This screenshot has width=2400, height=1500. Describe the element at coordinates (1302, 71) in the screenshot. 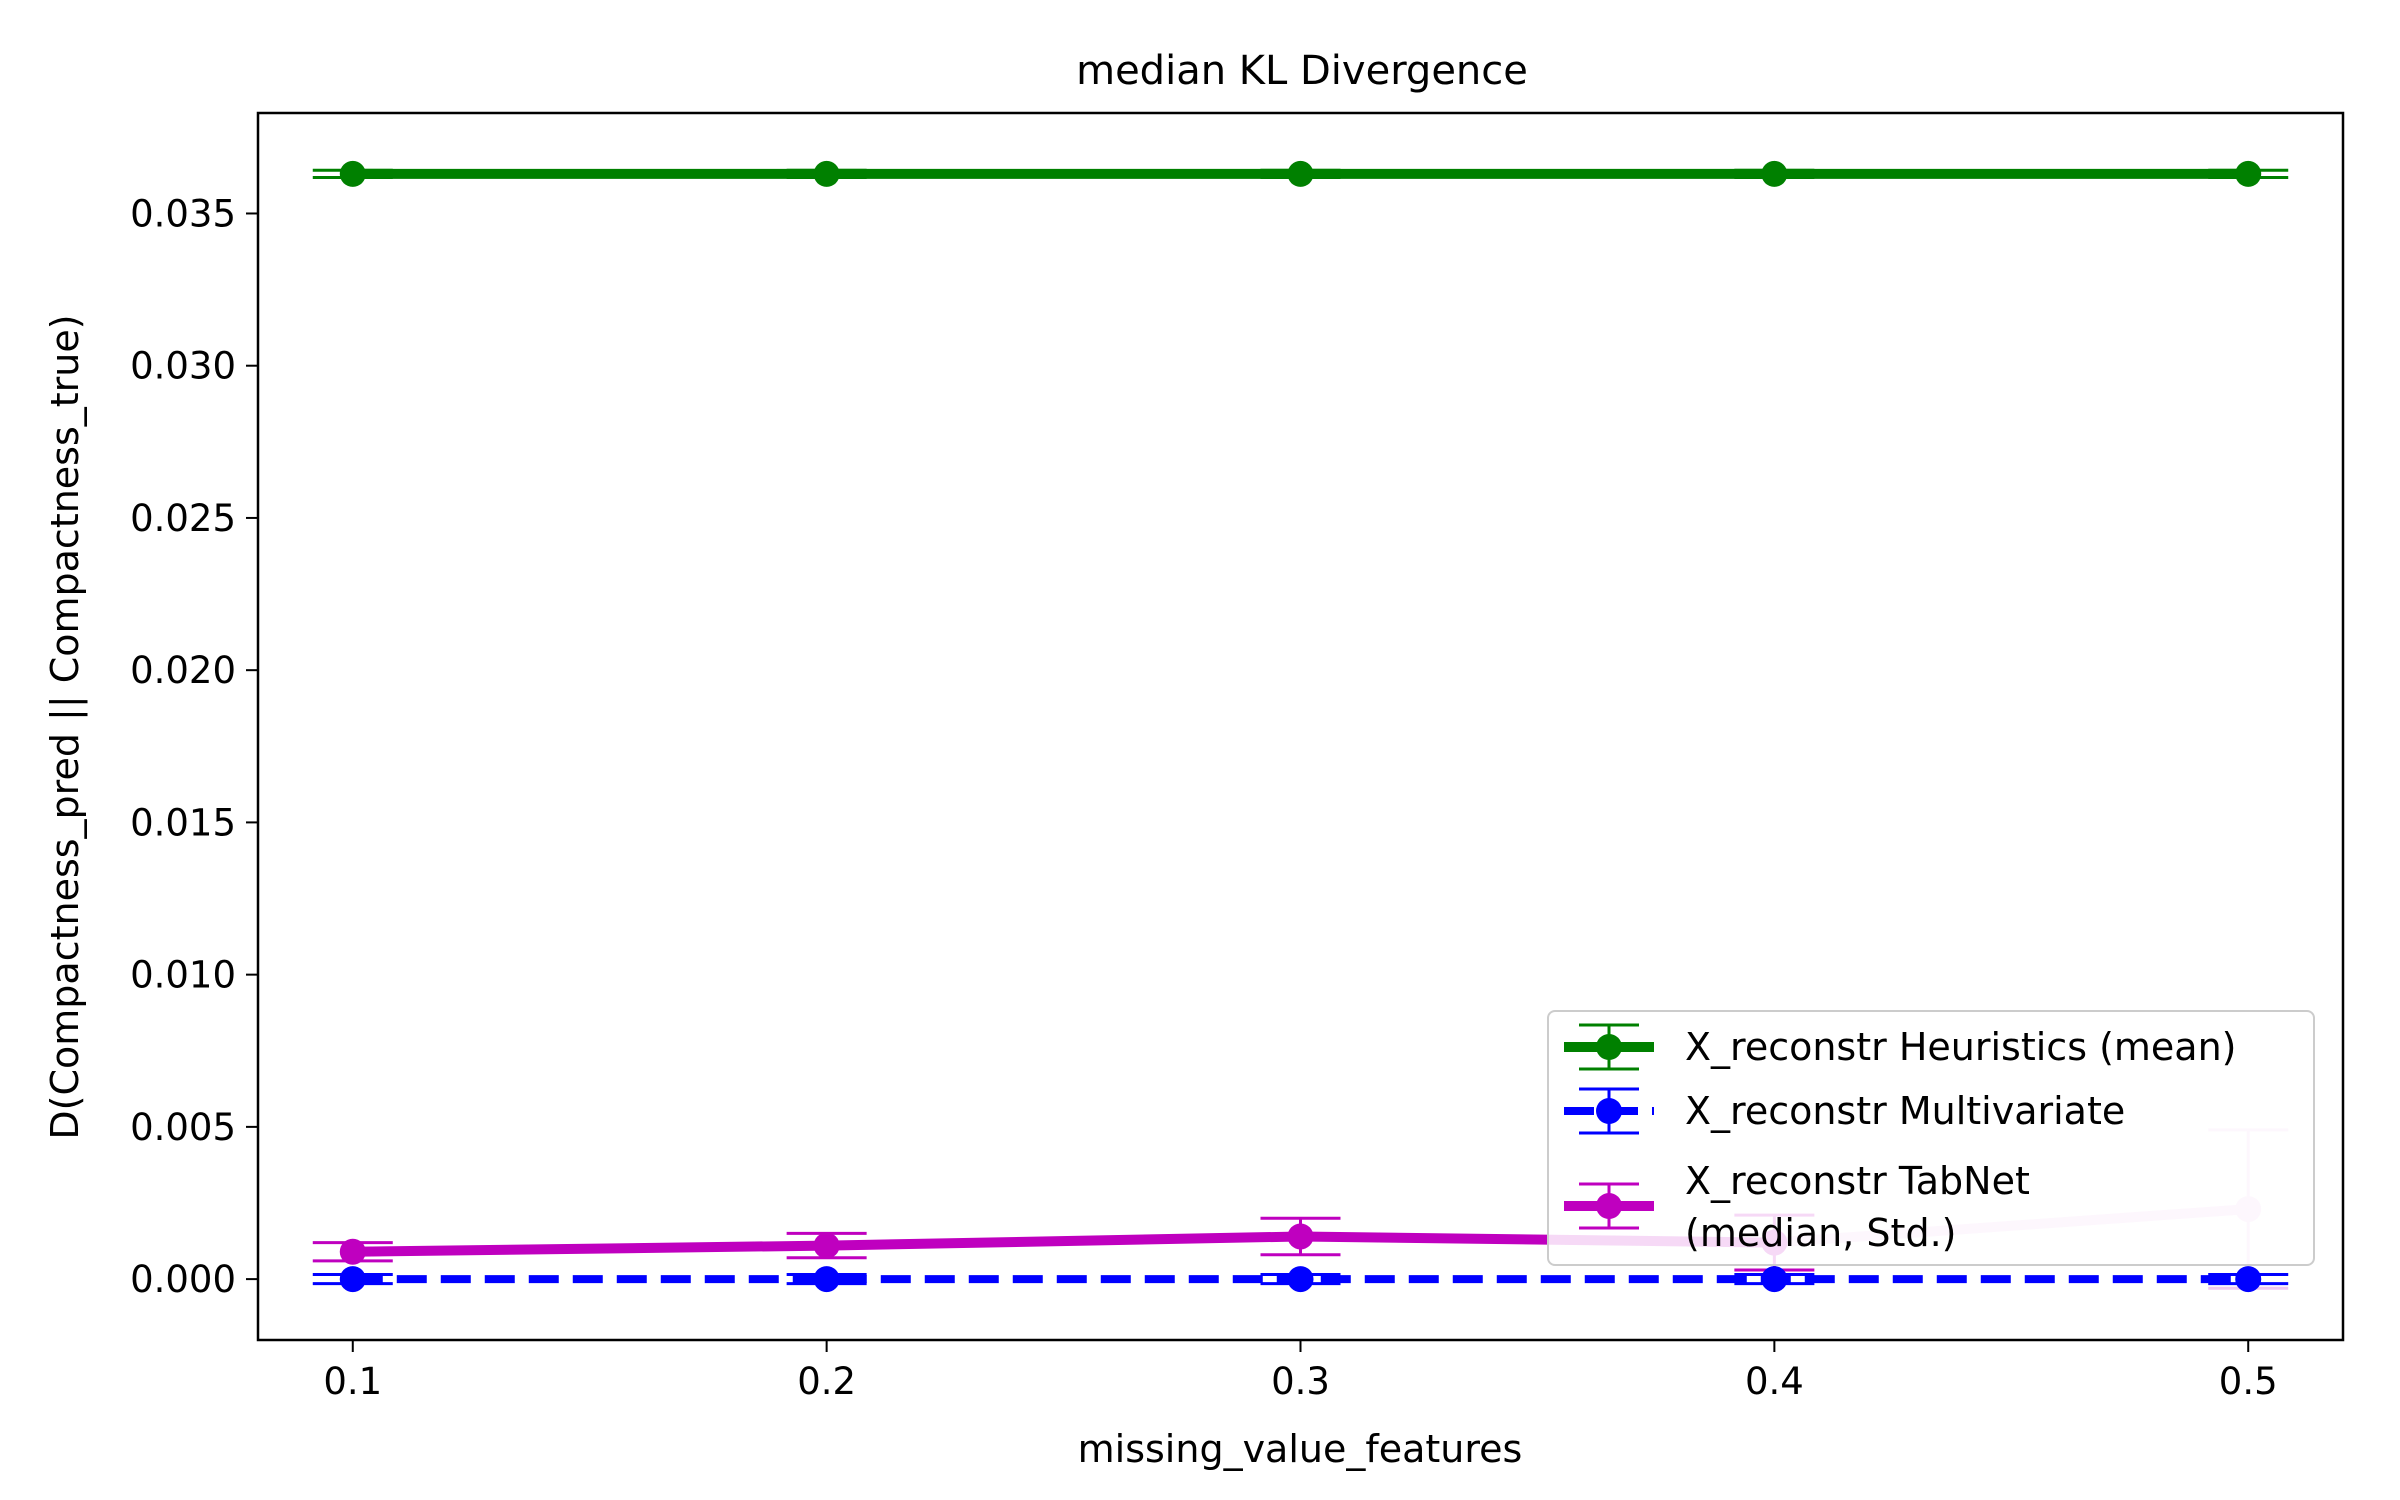

I see `chart-title: median KL Divergence` at that location.